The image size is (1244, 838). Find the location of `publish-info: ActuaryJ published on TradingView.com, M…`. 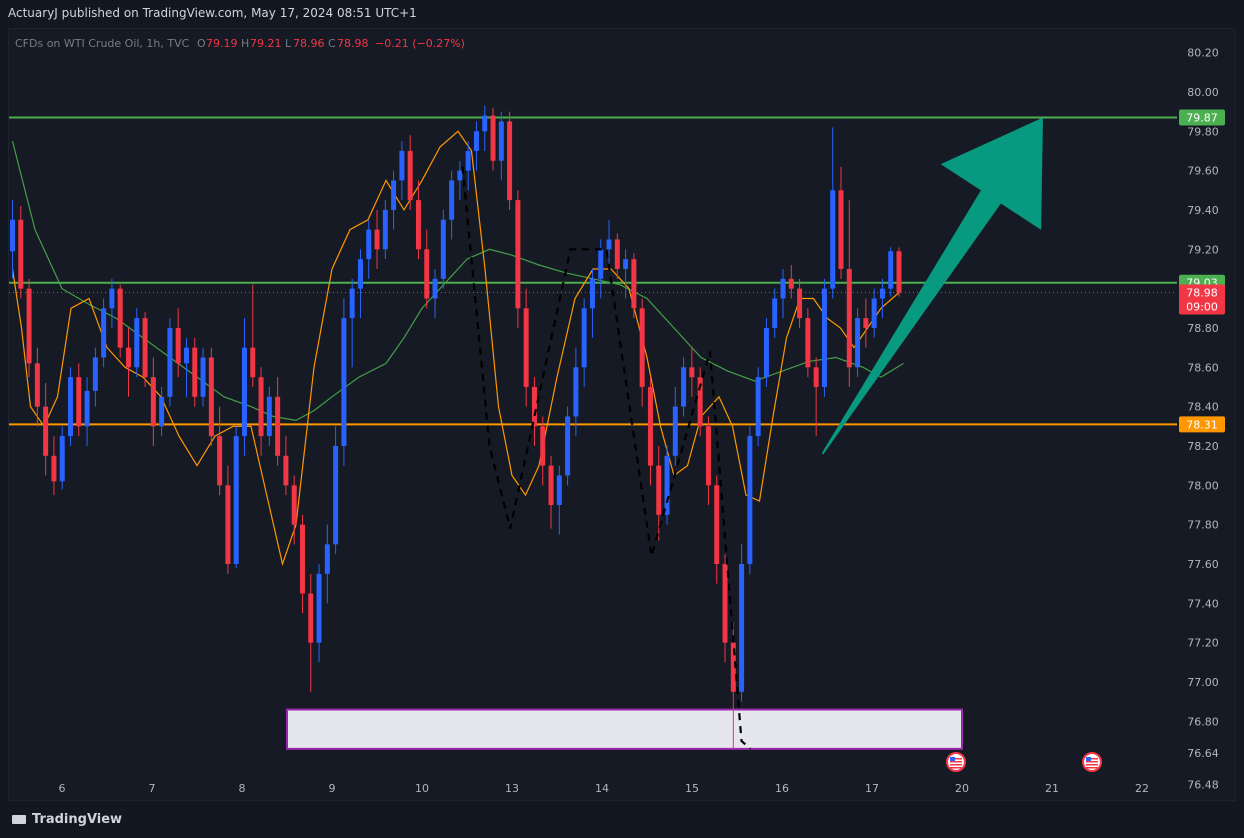

publish-info: ActuaryJ published on TradingView.com, M… is located at coordinates (212, 13).